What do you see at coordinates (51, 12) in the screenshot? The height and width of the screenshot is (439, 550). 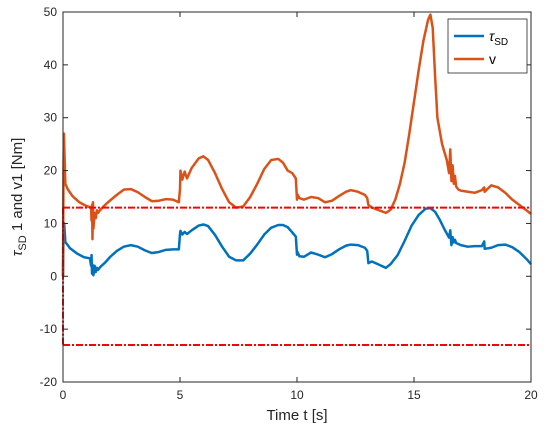 I see `y-tick-label: 50` at bounding box center [51, 12].